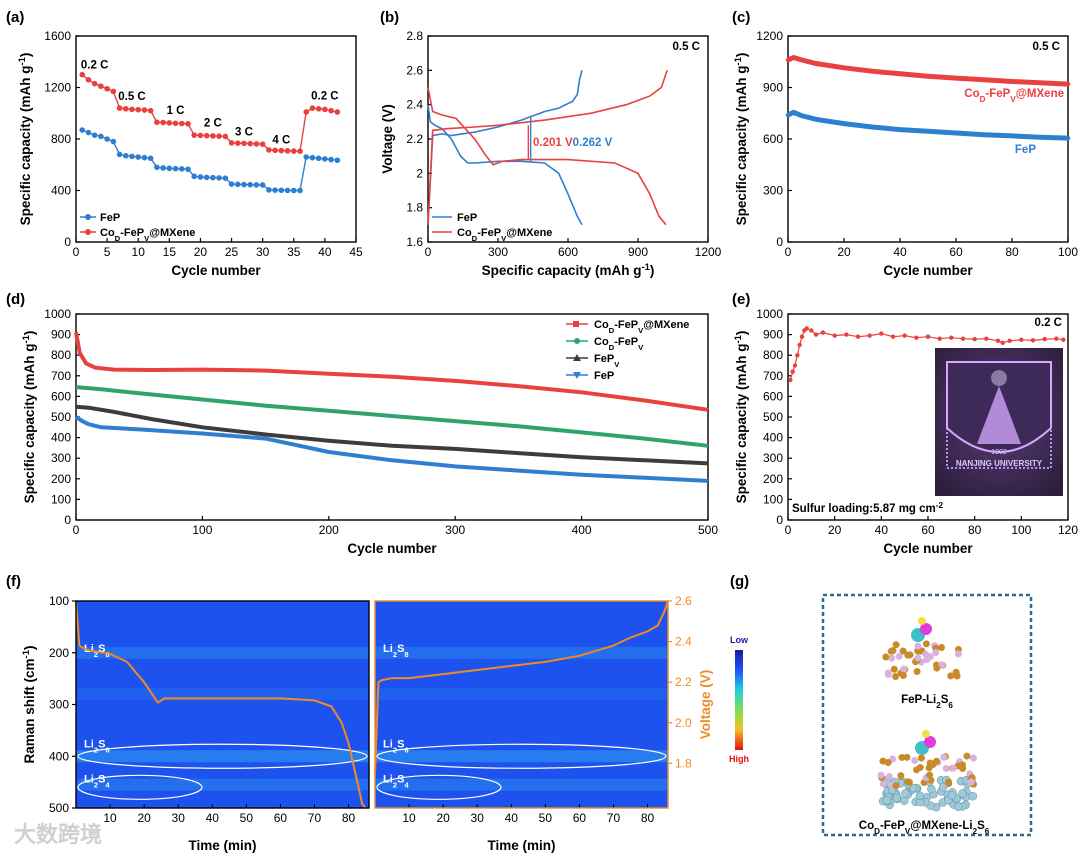 The height and width of the screenshot is (856, 1080). What do you see at coordinates (209, 113) in the screenshot?
I see `series-line-cod` at bounding box center [209, 113].